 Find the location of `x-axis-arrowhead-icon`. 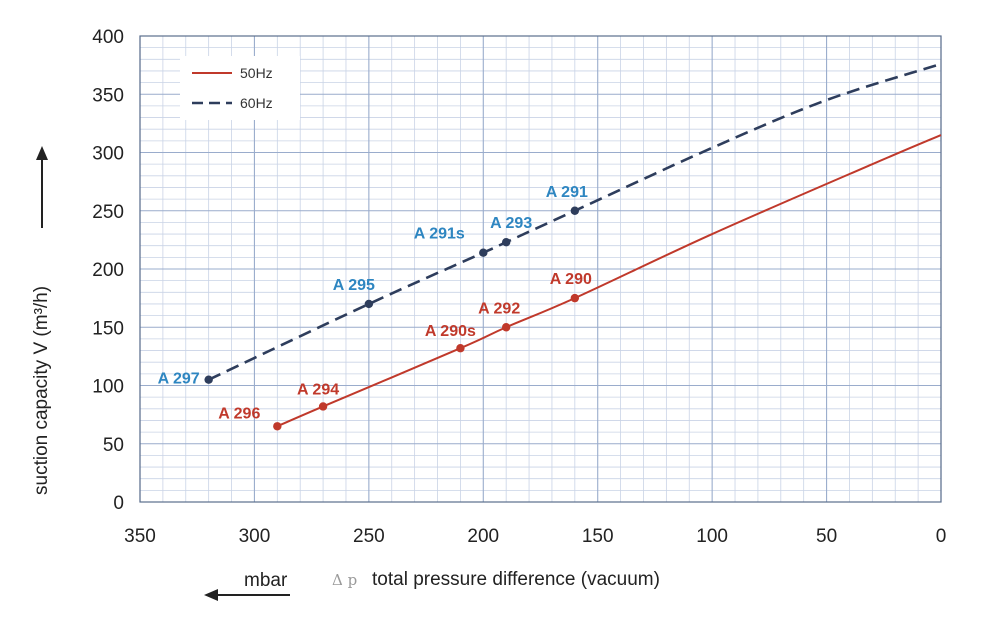

x-axis-arrowhead-icon is located at coordinates (211, 595).